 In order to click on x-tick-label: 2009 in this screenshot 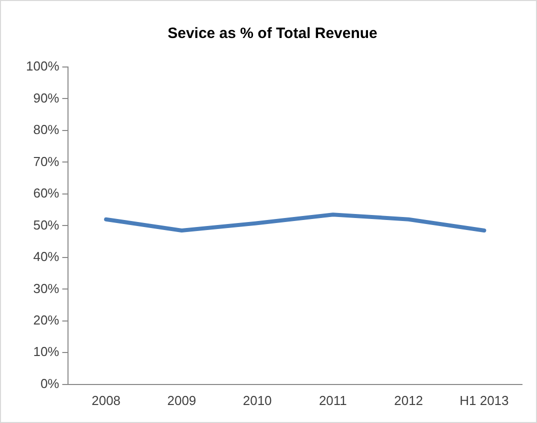, I will do `click(181, 400)`.